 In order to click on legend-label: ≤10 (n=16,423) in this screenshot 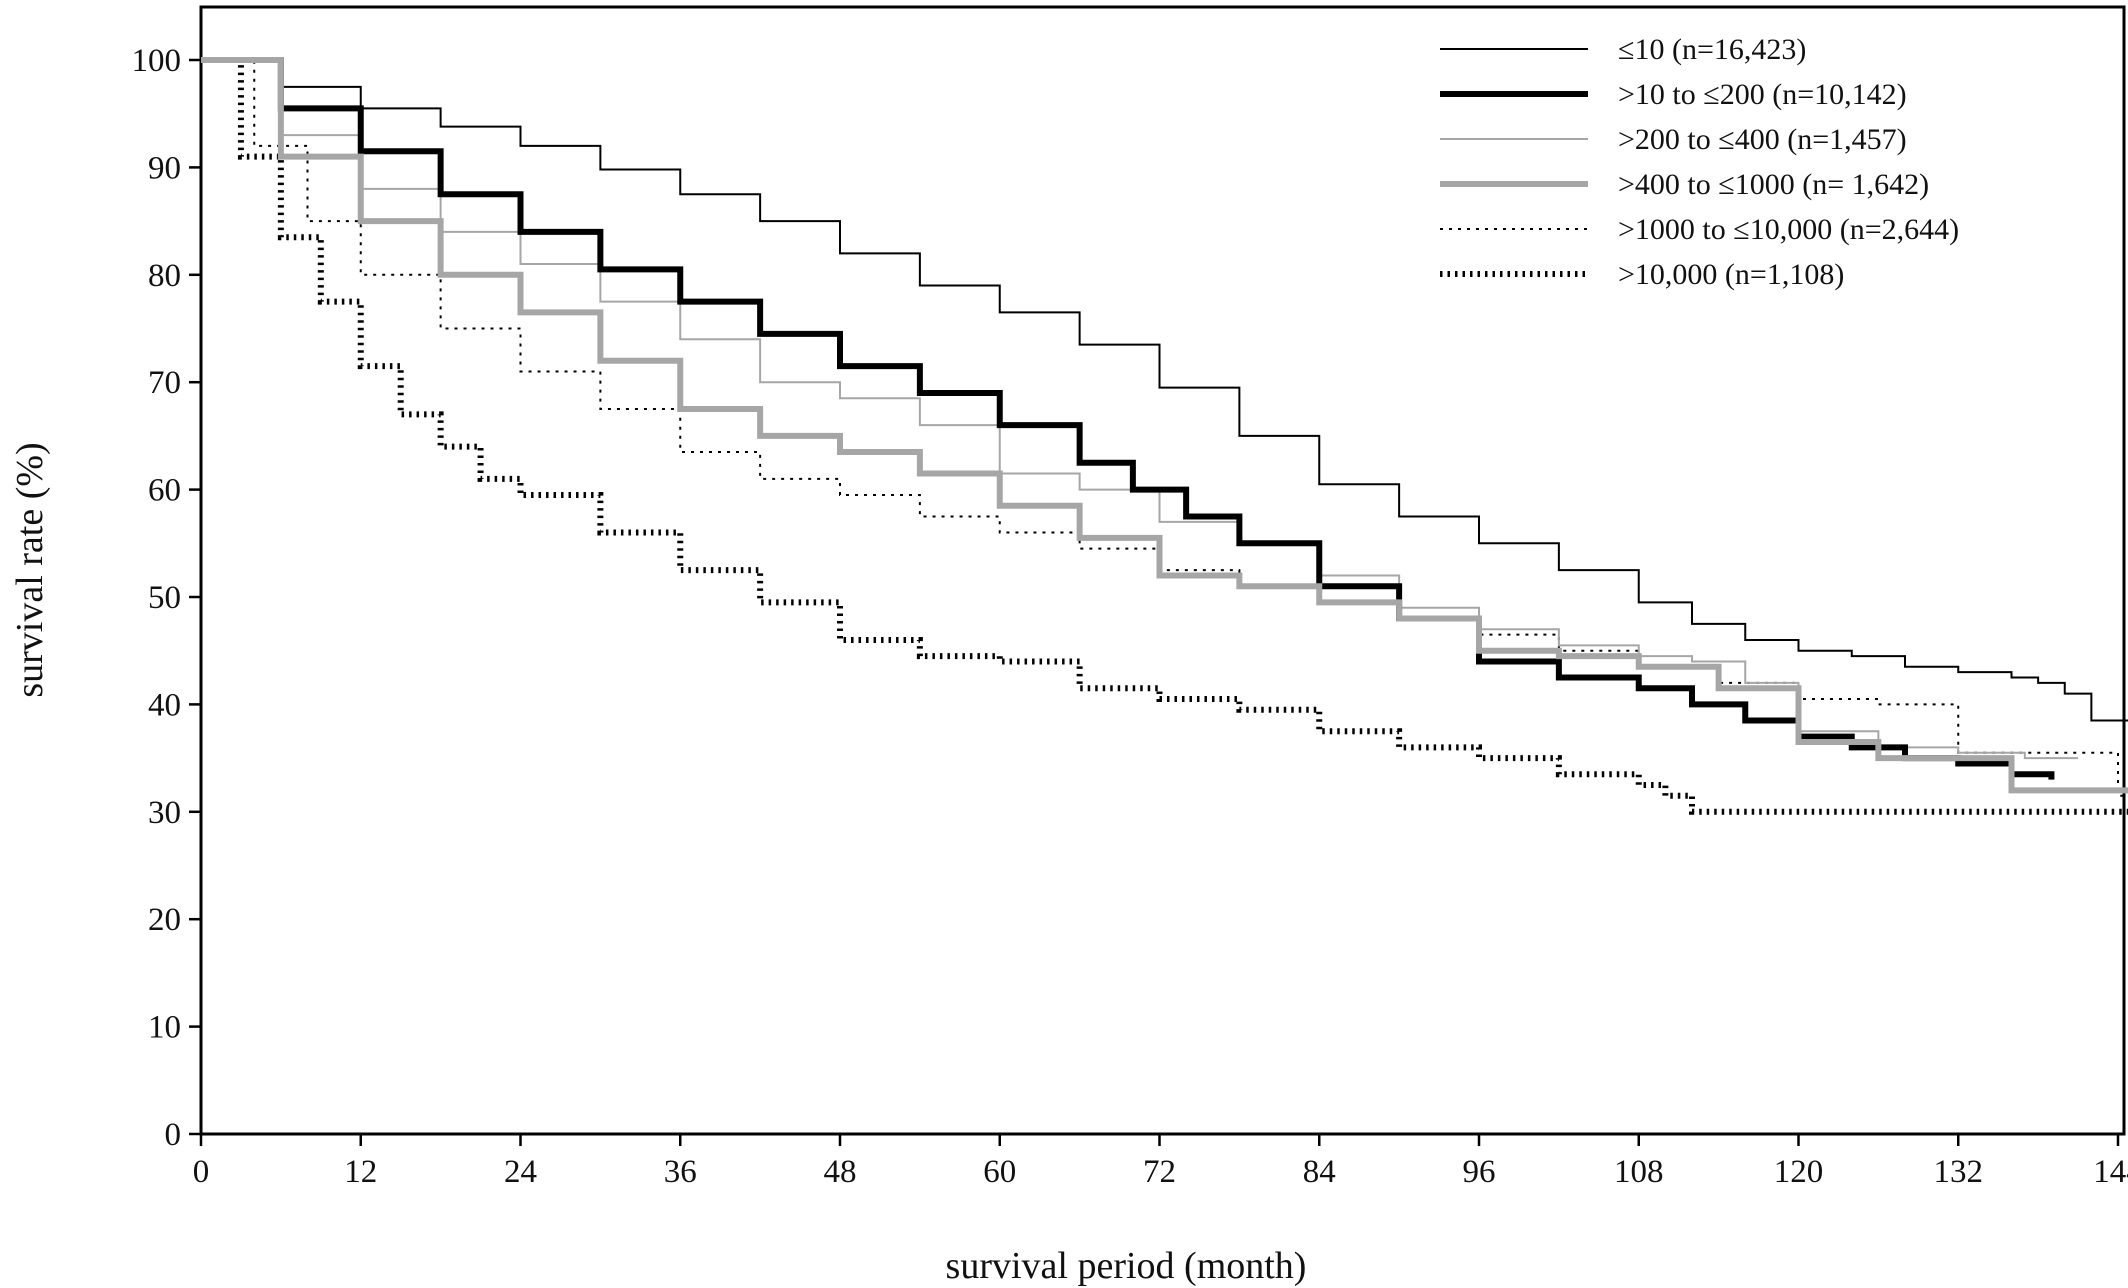, I will do `click(1712, 49)`.